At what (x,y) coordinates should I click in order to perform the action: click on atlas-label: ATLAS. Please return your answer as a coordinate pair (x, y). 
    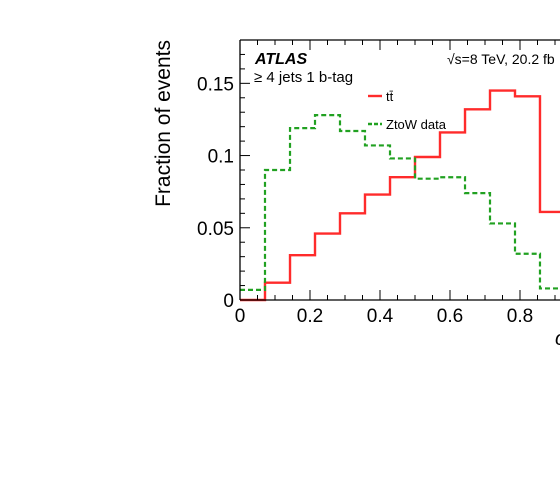
    Looking at the image, I should click on (280, 59).